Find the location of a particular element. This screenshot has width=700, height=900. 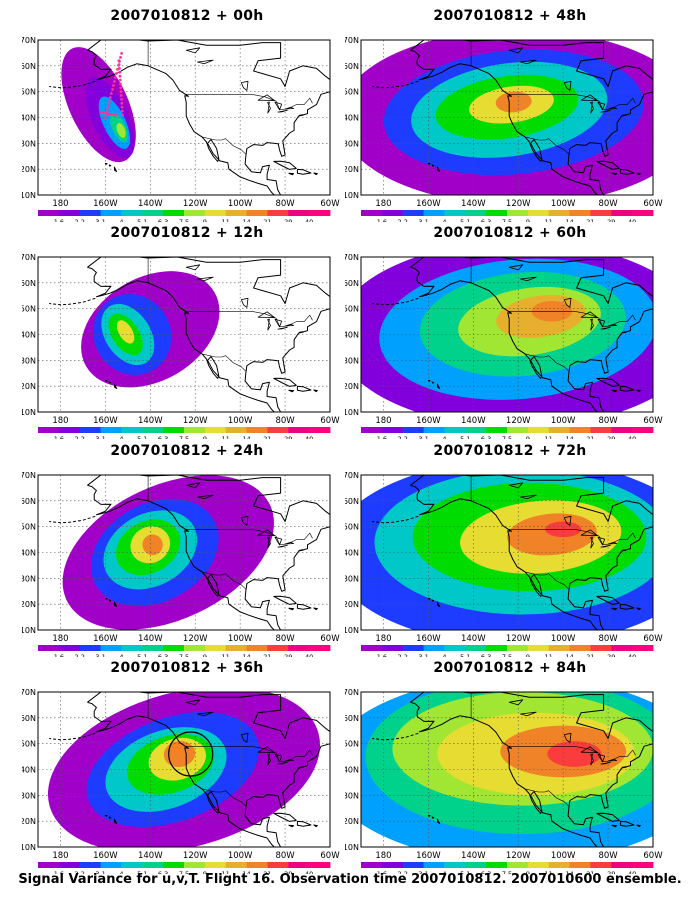

panel-title: 2007010812 + 60h is located at coordinates (510, 233).